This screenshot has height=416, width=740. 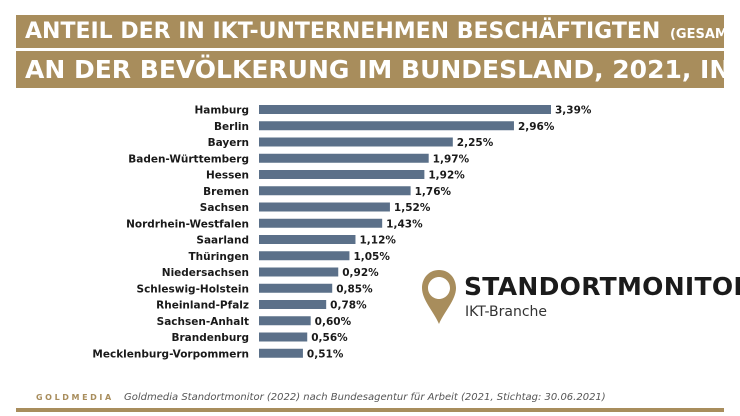 What do you see at coordinates (475, 143) in the screenshot?
I see `value-label: 2,25%` at bounding box center [475, 143].